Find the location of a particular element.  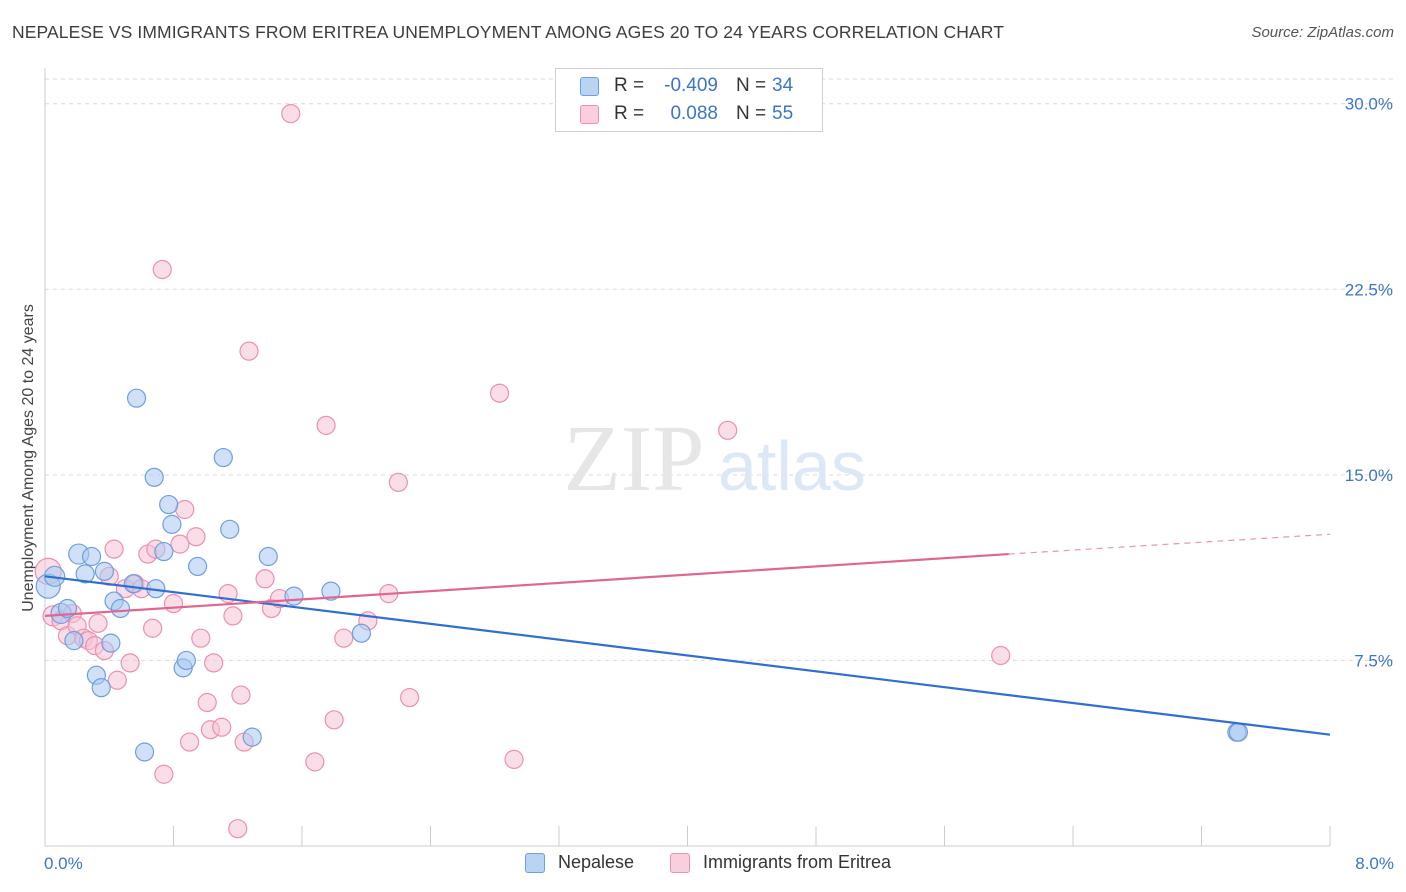

stats-row-nepalese: R = -0.409 N = 34 is located at coordinates (689, 86).